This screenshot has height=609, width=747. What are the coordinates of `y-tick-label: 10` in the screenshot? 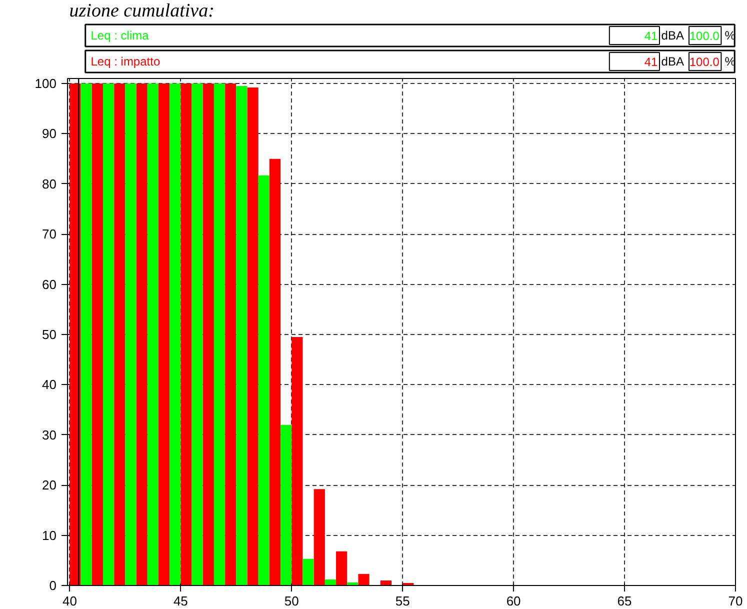 It's located at (49, 535).